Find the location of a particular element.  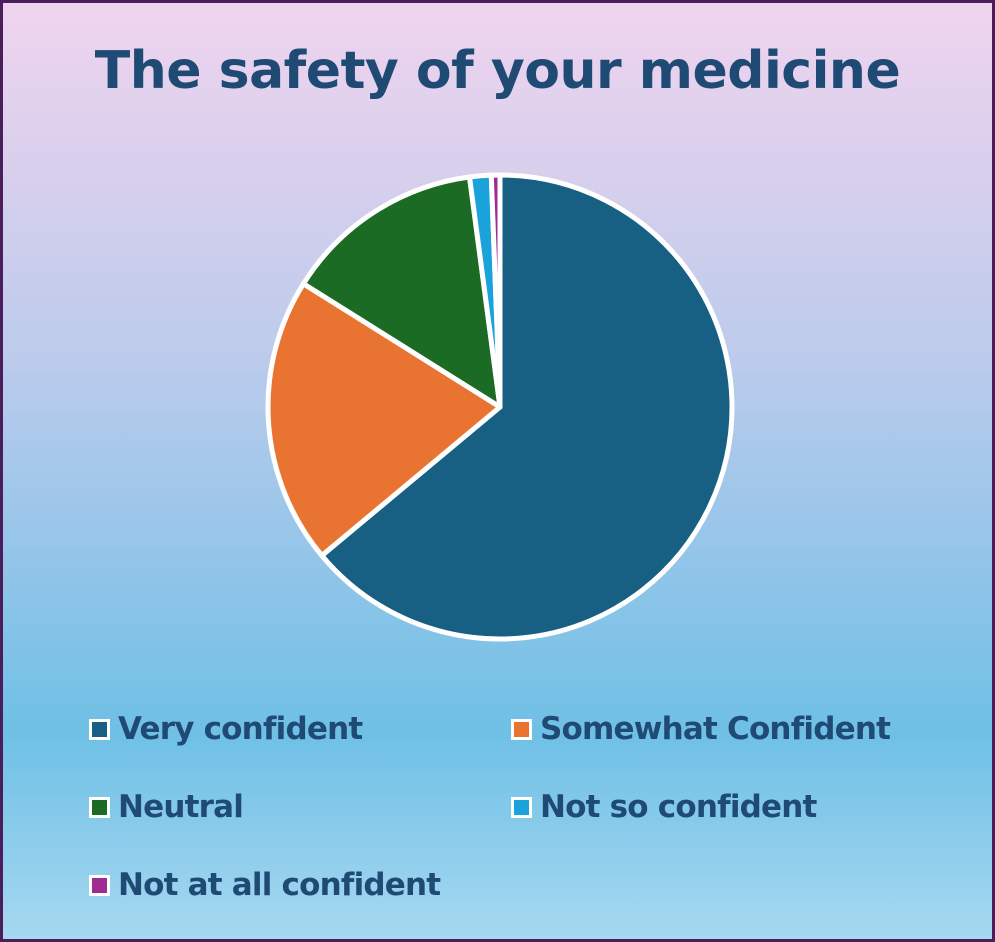

legend-swatch-not-at-all-confident is located at coordinates (99, 885).